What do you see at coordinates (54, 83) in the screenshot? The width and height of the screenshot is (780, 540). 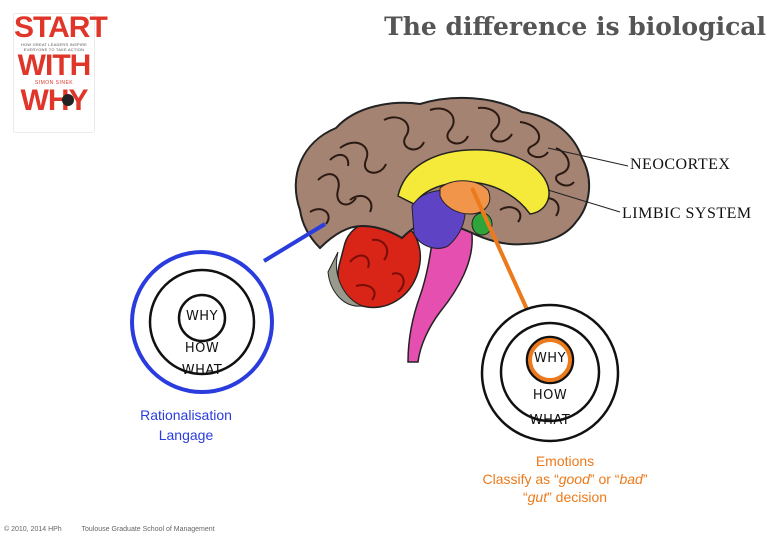 I see `book-author: SIMON SINEK` at bounding box center [54, 83].